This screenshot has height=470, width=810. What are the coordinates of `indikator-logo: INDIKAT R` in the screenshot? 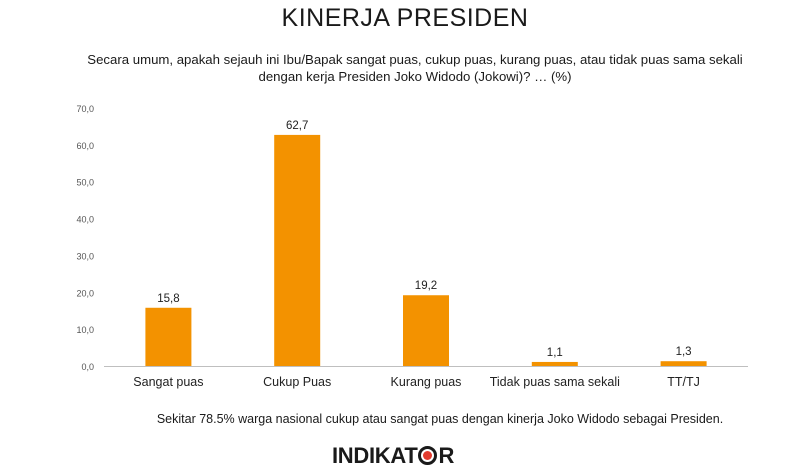 It's located at (393, 456).